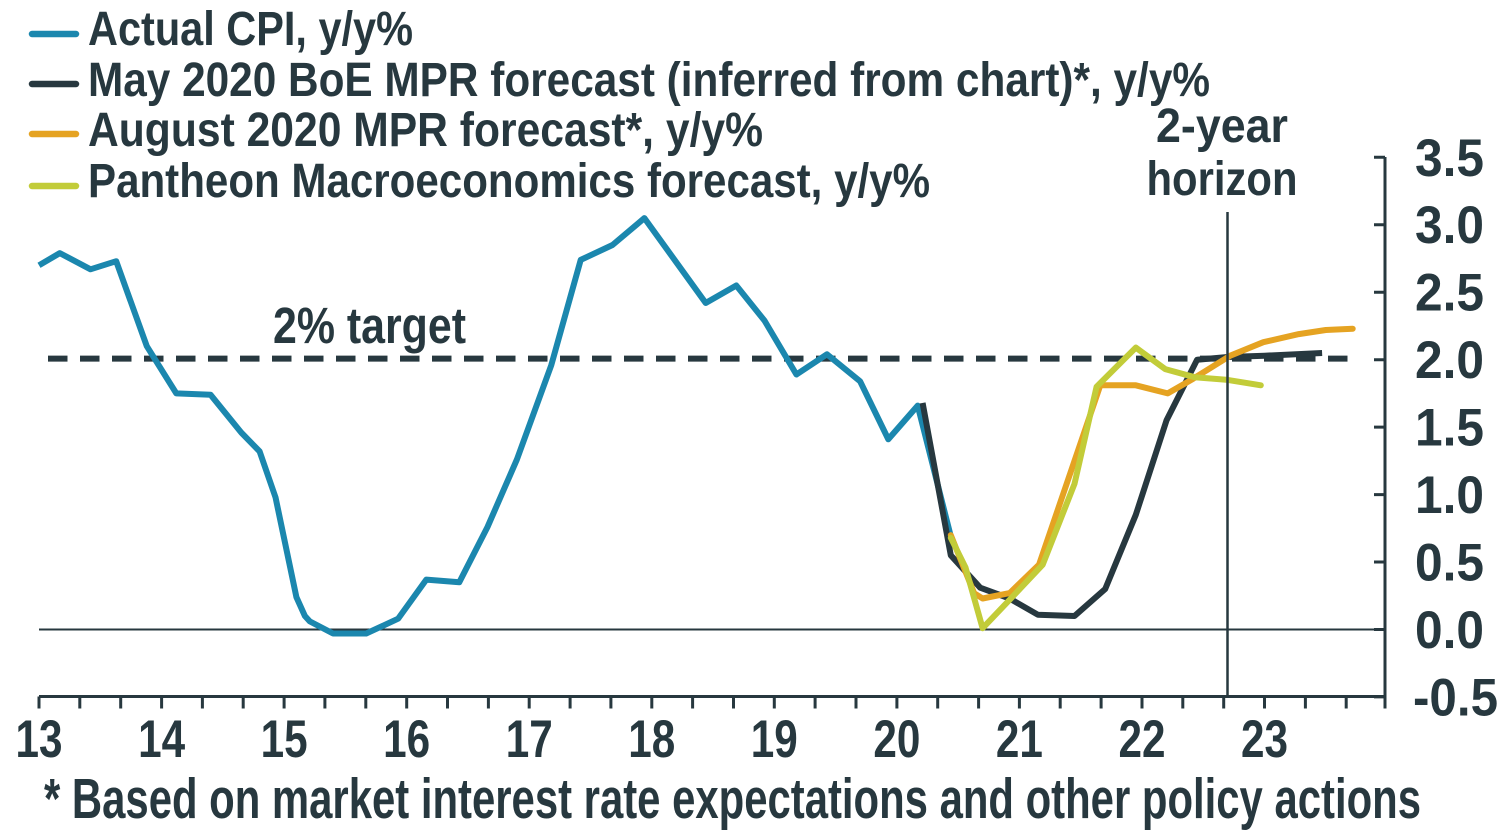 The image size is (1498, 840). Describe the element at coordinates (651, 739) in the screenshot. I see `svg-text: 18` at that location.